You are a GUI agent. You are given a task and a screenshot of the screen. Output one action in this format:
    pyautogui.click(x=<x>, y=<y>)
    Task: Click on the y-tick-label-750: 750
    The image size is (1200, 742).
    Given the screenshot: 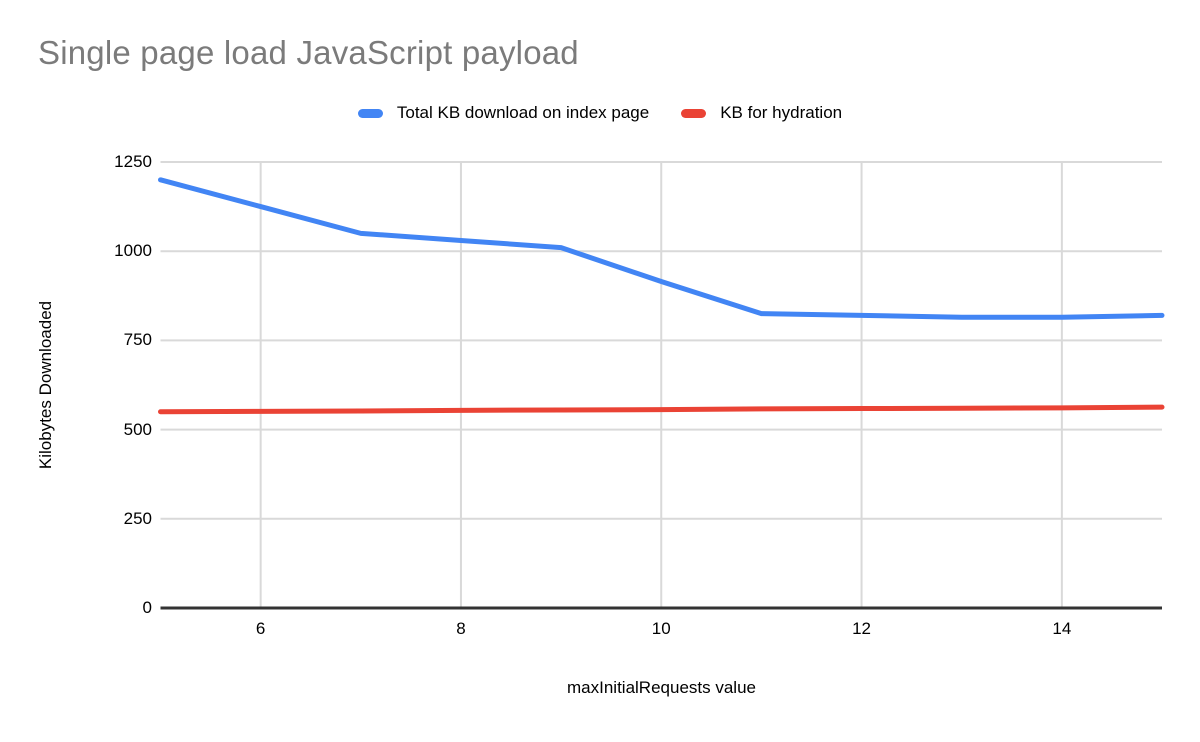 What is the action you would take?
    pyautogui.click(x=137, y=340)
    